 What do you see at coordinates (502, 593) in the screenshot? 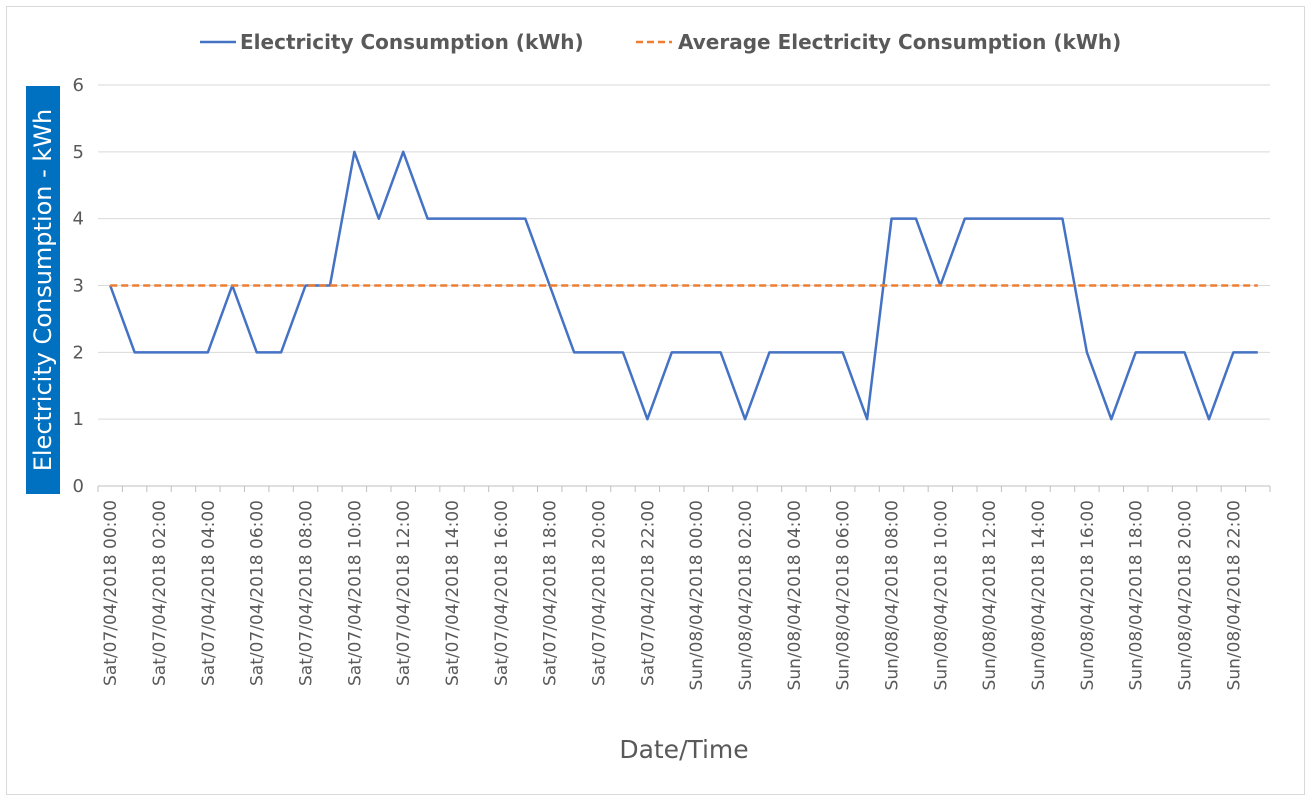
I see `x-tick-label: Sat/07/04/2018 16:00` at bounding box center [502, 593].